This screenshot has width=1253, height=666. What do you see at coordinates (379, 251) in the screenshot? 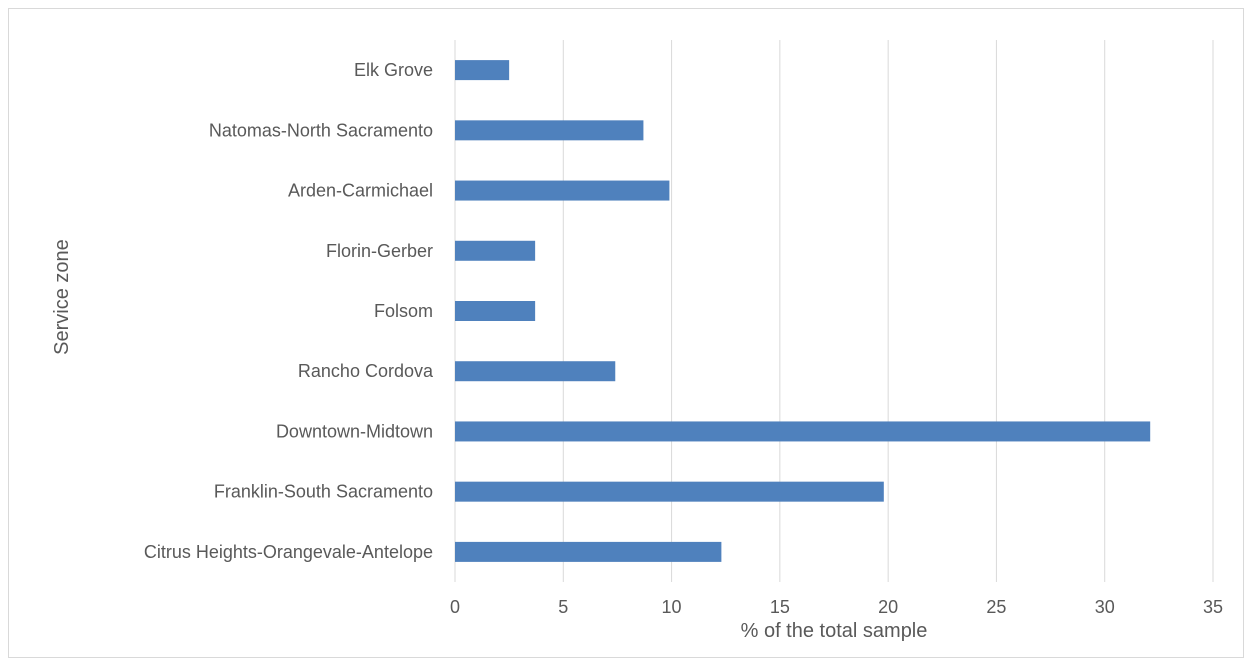
I see `category-label: Florin-Gerber` at bounding box center [379, 251].